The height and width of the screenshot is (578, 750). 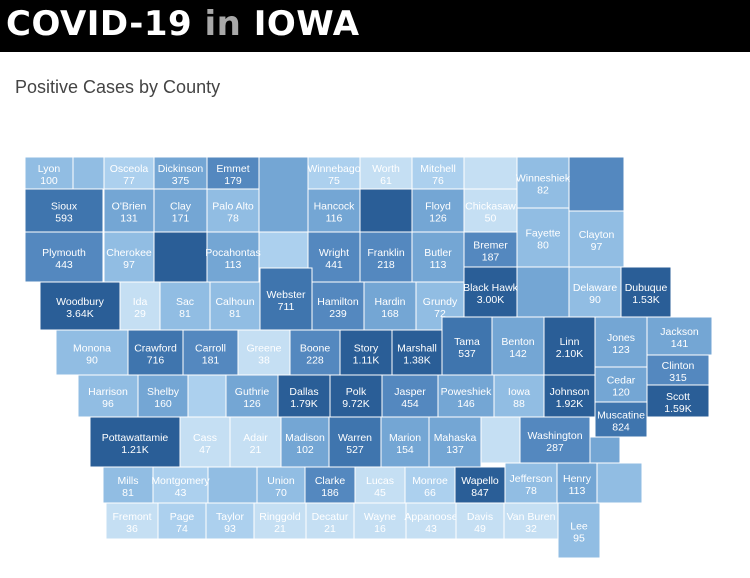 What do you see at coordinates (205, 442) in the screenshot?
I see `county-cass` at bounding box center [205, 442].